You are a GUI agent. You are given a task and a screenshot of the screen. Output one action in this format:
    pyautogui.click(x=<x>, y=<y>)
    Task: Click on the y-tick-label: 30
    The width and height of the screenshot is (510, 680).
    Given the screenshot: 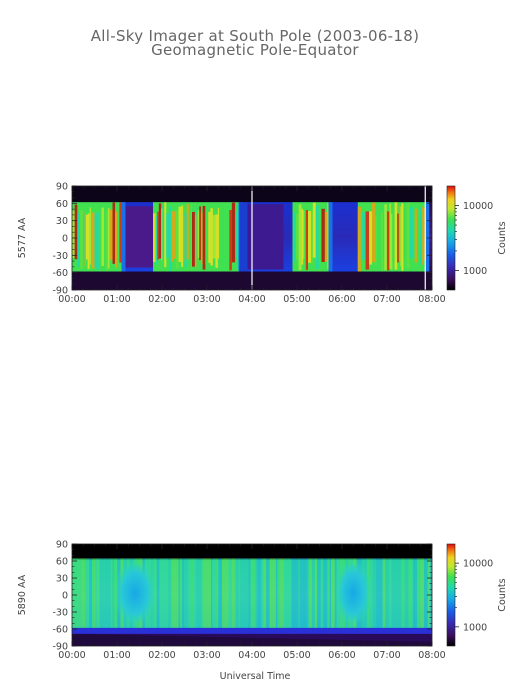 What is the action you would take?
    pyautogui.click(x=62, y=579)
    